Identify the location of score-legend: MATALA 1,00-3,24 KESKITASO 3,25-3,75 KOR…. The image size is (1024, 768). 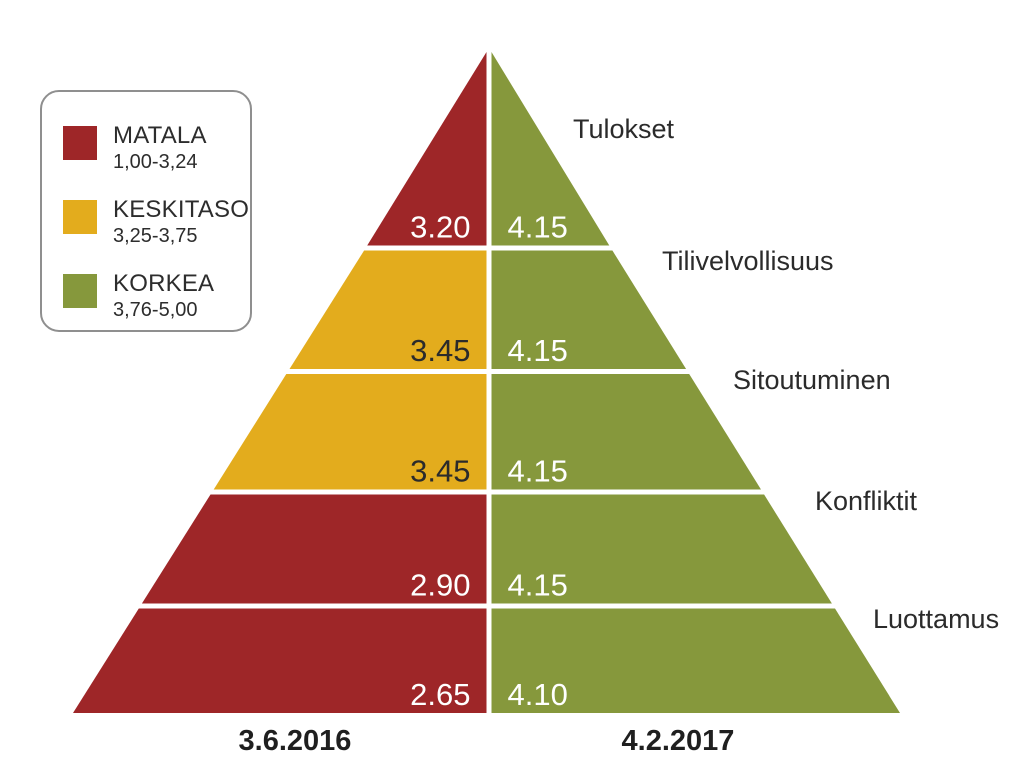
(146, 211).